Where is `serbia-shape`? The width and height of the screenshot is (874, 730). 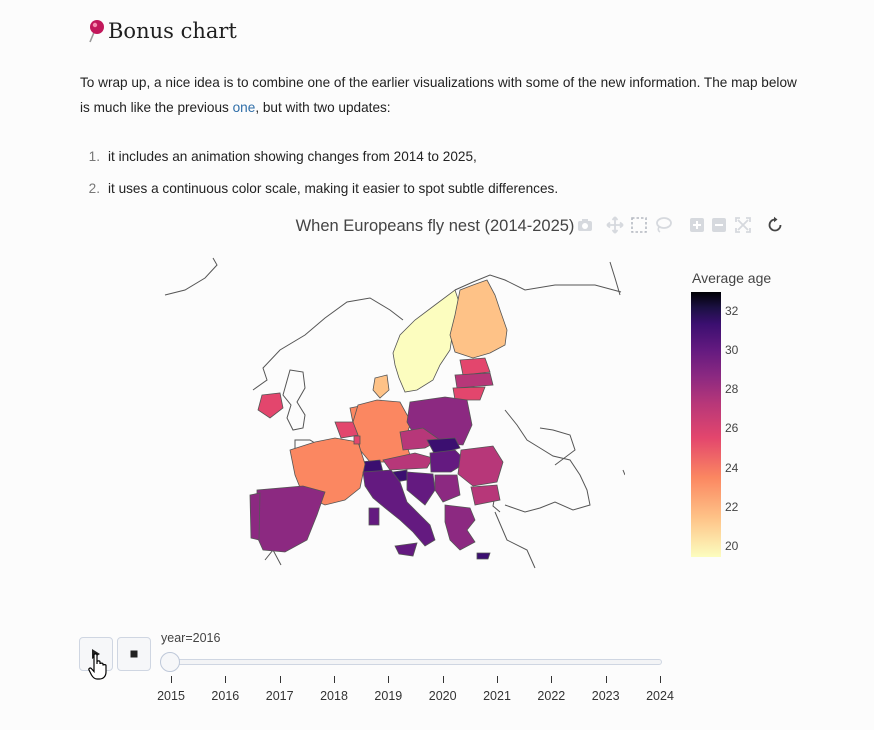
serbia-shape is located at coordinates (447, 488).